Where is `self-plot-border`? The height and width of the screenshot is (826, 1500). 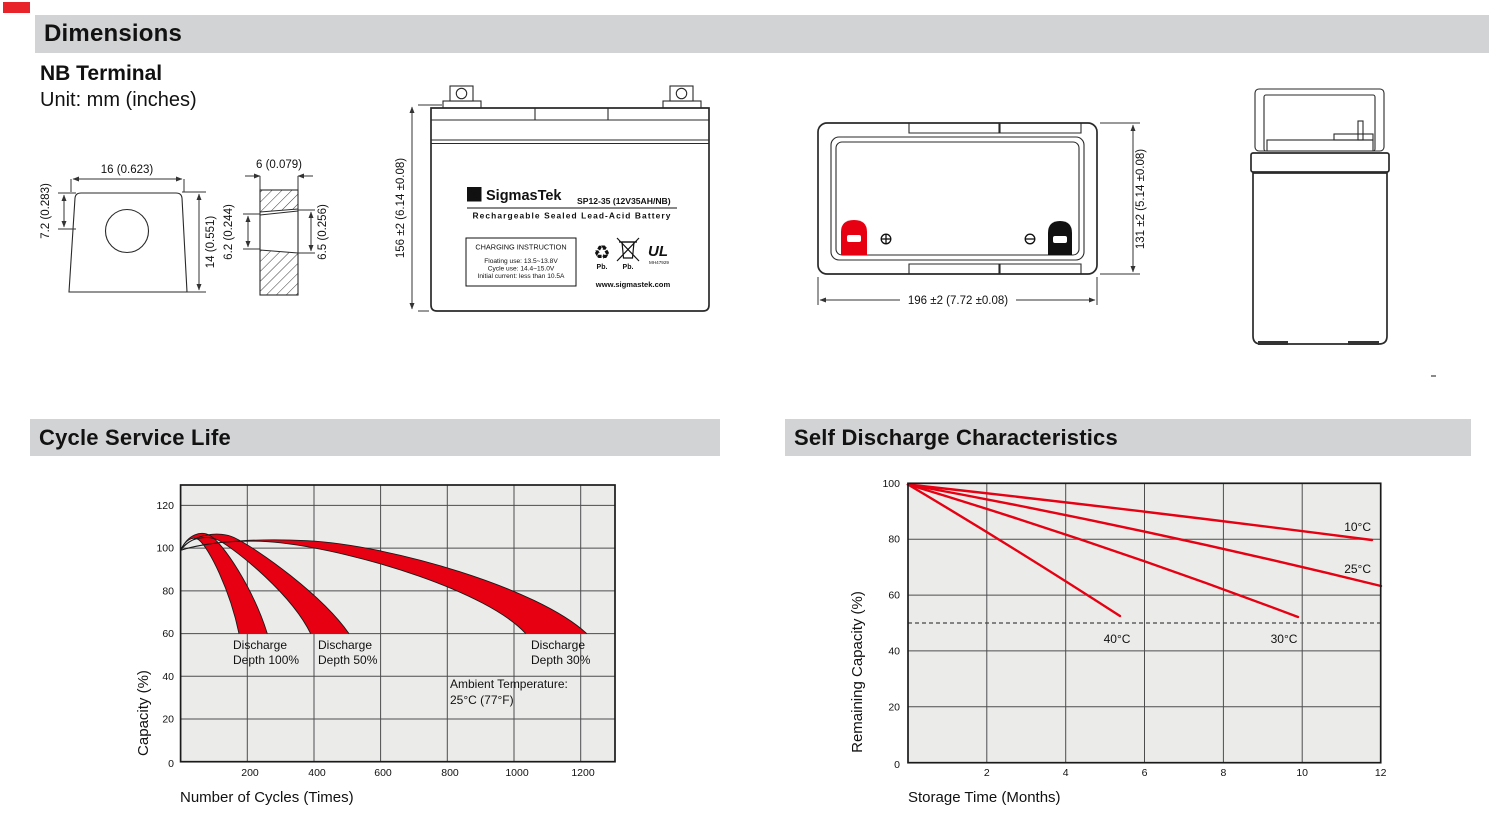
self-plot-border is located at coordinates (1144, 623).